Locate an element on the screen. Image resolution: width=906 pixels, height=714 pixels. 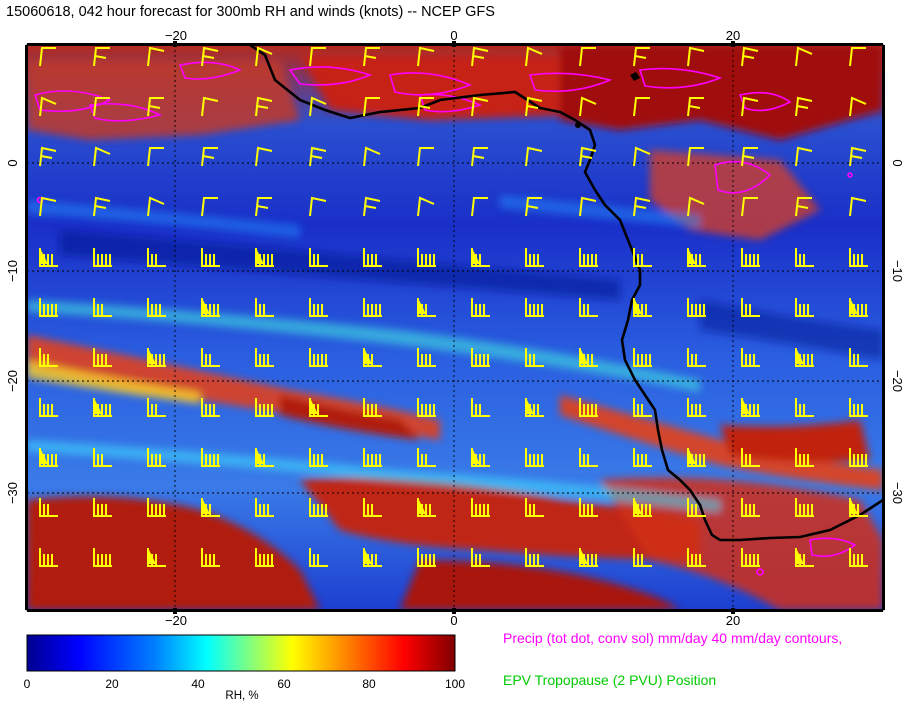
colorbar-title: RH, % is located at coordinates (242, 696).